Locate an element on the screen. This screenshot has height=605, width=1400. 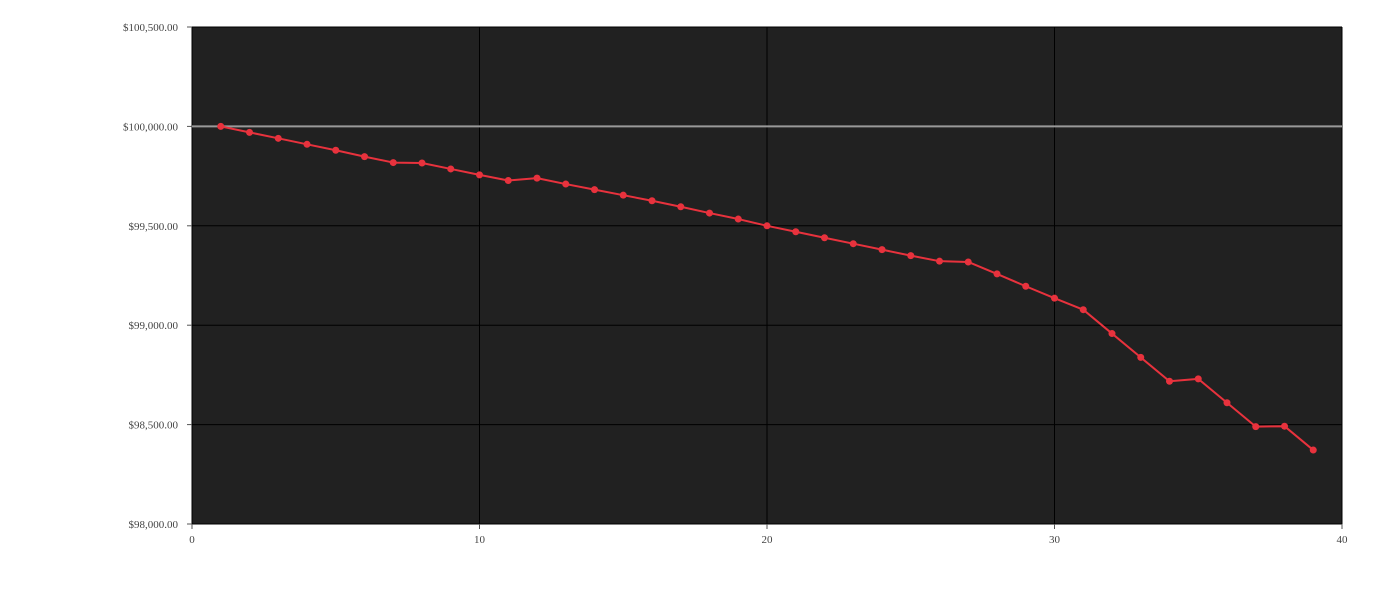
x-tick-label: 20 is located at coordinates (768, 540).